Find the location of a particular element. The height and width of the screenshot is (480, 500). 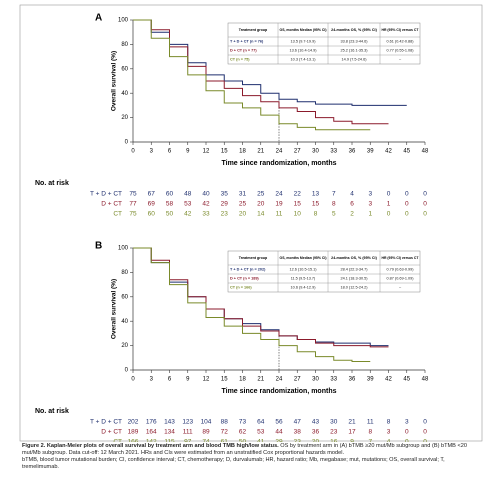

risk-count: 53 is located at coordinates (261, 432).